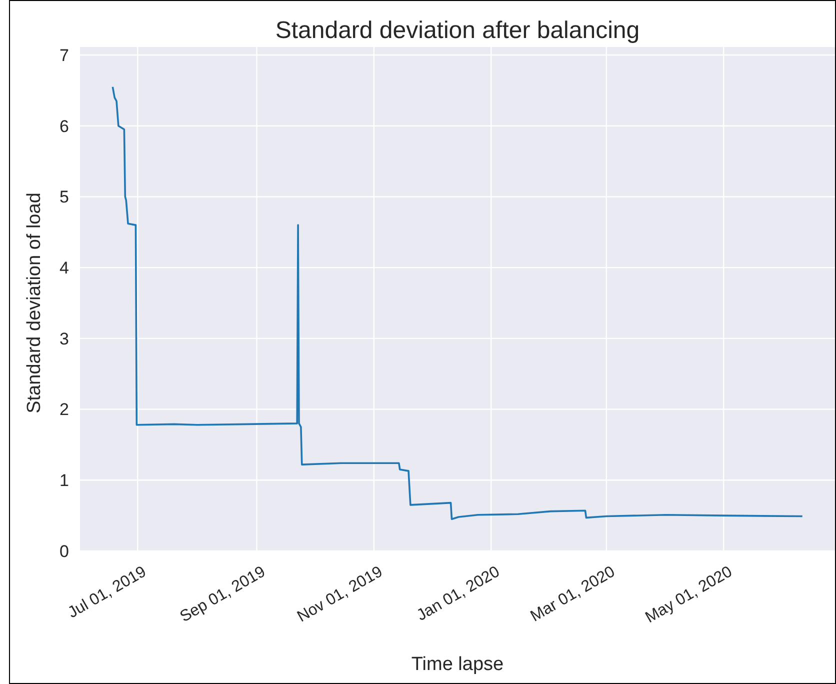 Image resolution: width=836 pixels, height=684 pixels. Describe the element at coordinates (457, 664) in the screenshot. I see `x-axis-title: Time lapse` at that location.